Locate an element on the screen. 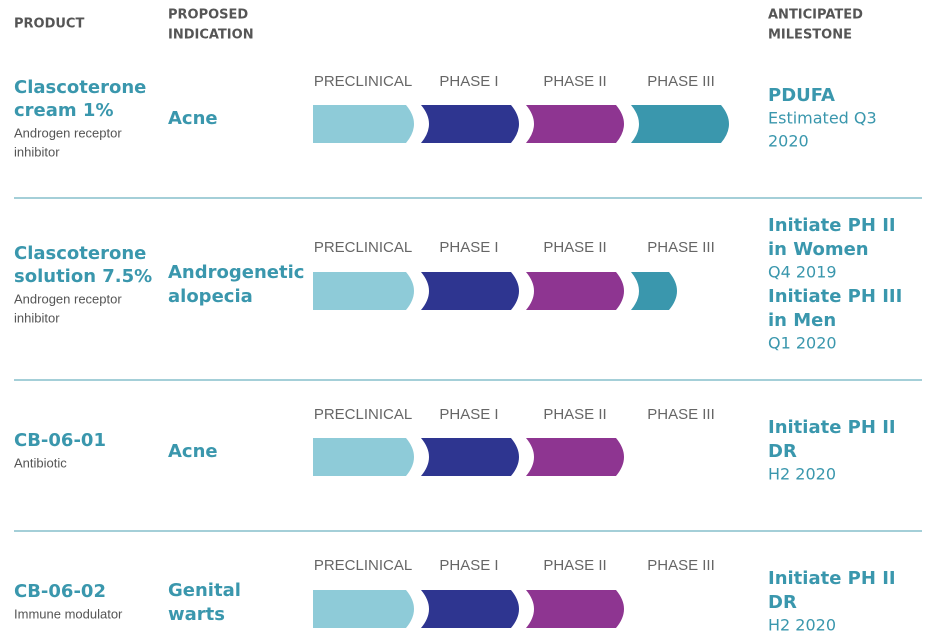 Image resolution: width=934 pixels, height=643 pixels. milestone-date: 2020 is located at coordinates (788, 141).